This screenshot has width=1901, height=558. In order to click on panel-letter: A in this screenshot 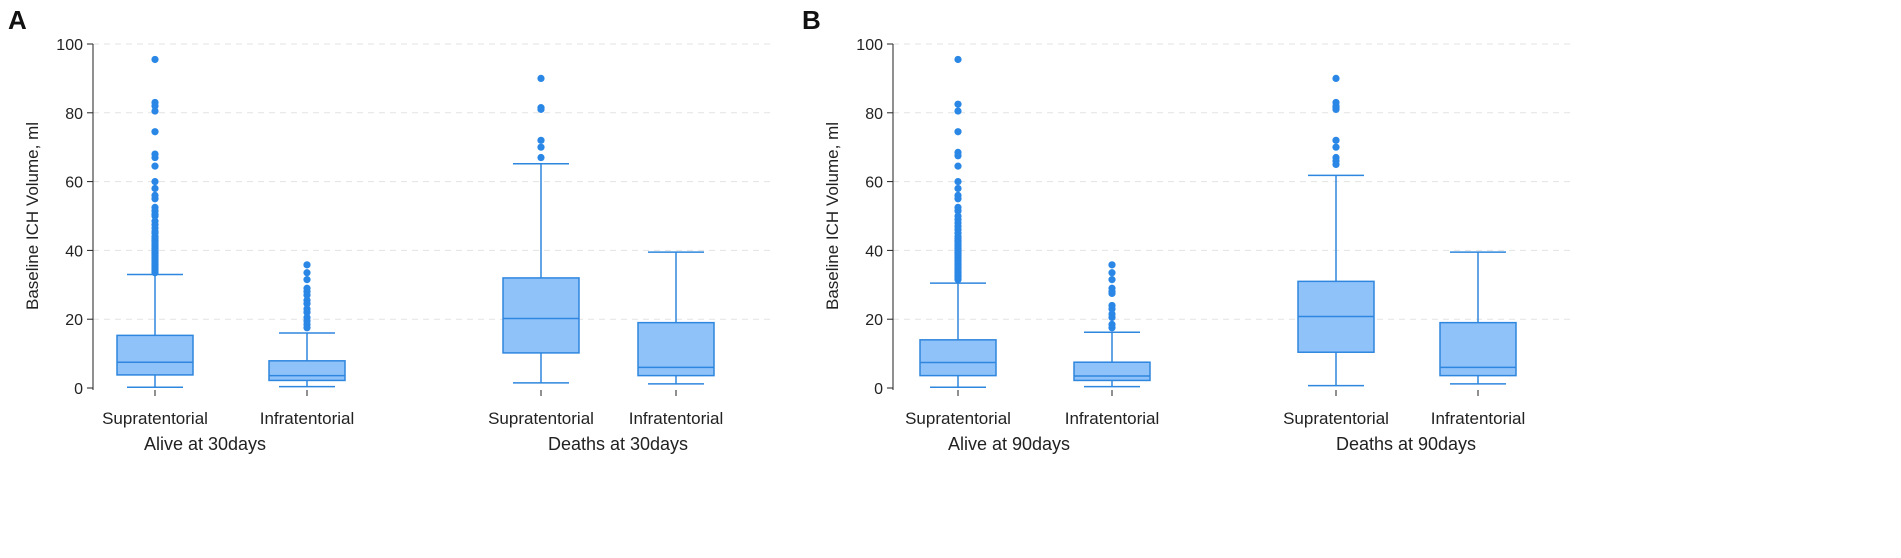, I will do `click(17, 20)`.